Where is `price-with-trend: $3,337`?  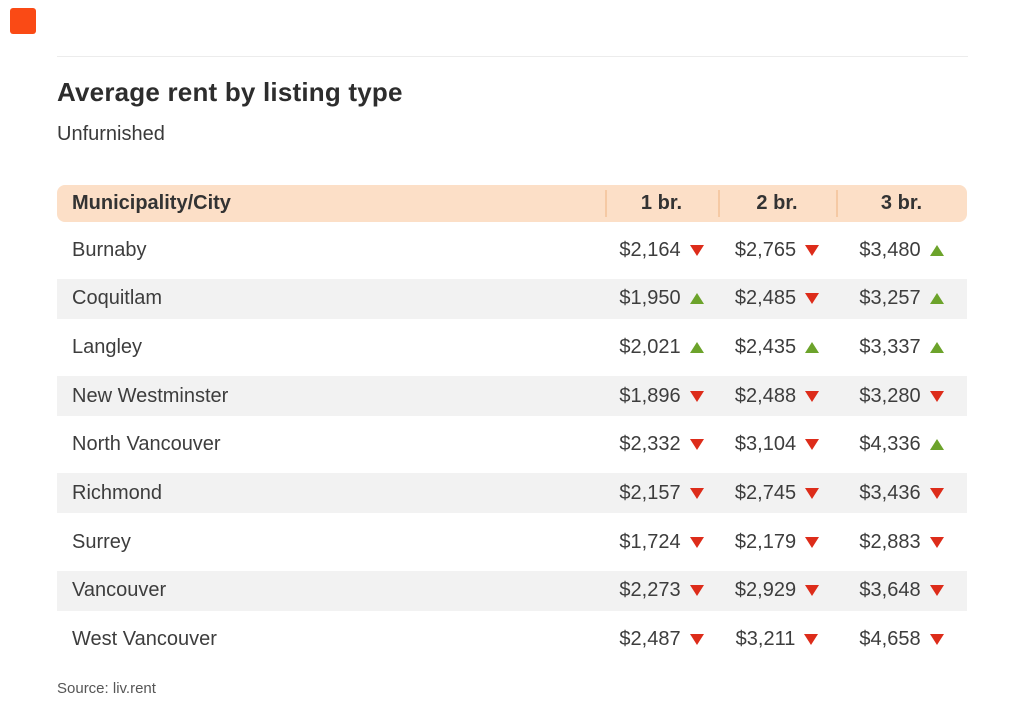 price-with-trend: $3,337 is located at coordinates (901, 347).